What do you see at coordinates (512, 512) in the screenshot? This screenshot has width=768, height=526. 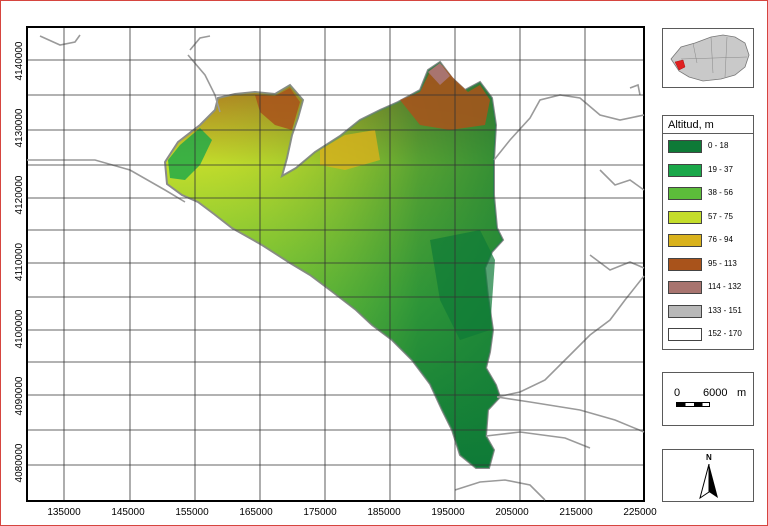 I see `x-tick-label: 205000` at bounding box center [512, 512].